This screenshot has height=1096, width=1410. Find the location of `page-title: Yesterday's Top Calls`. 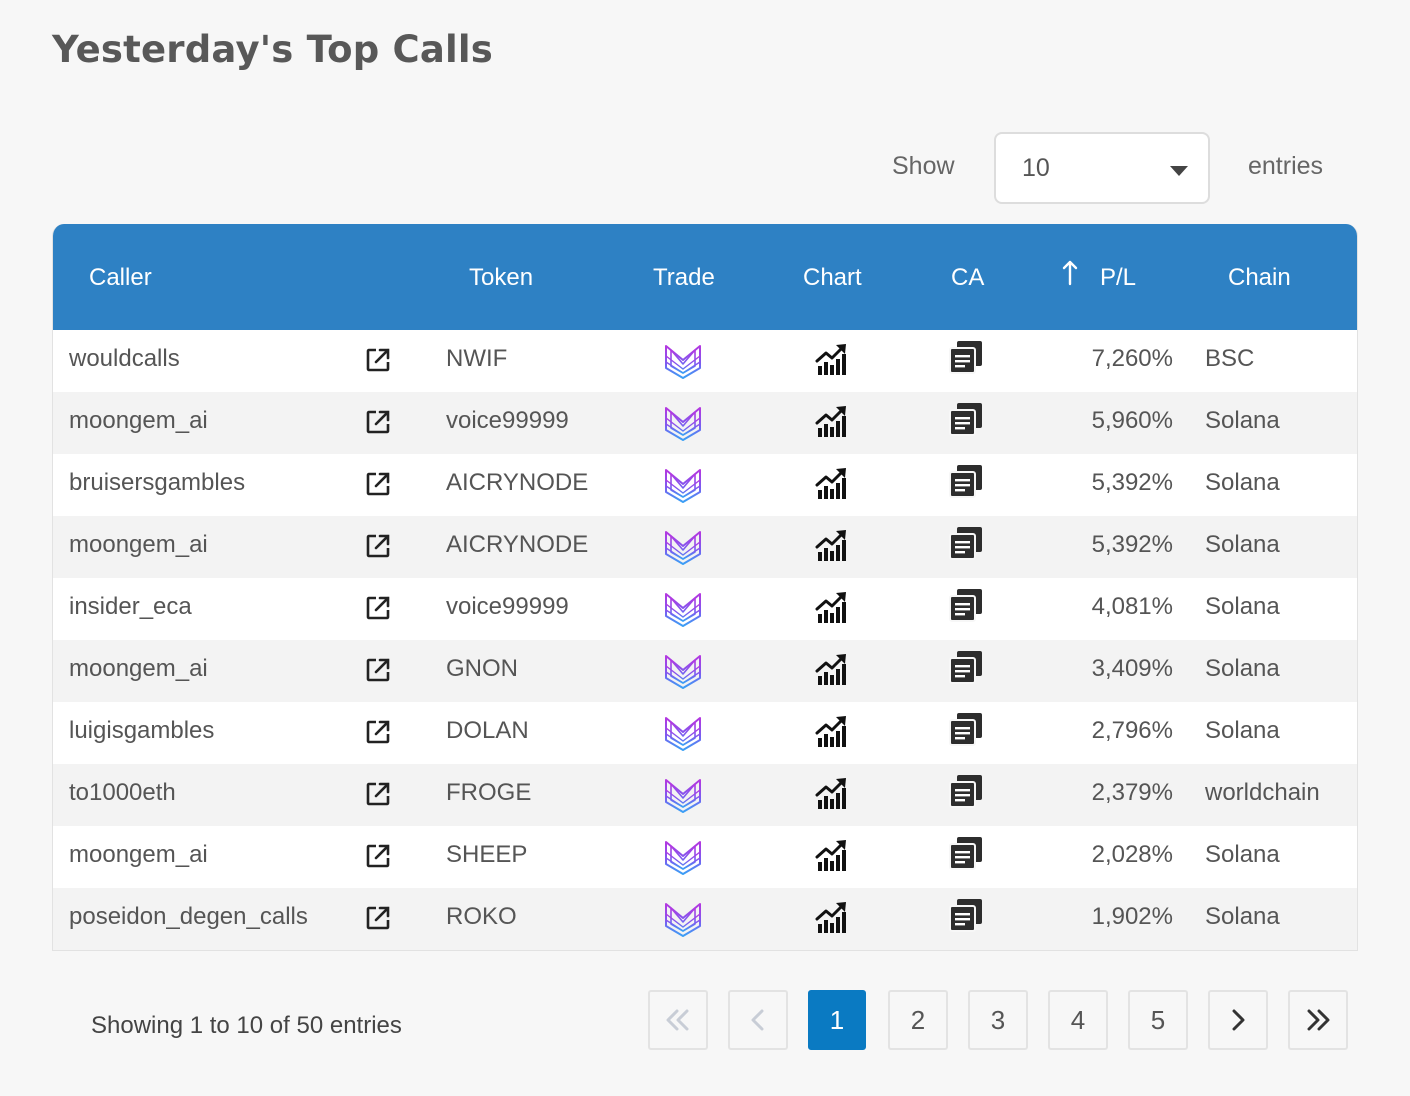

page-title: Yesterday's Top Calls is located at coordinates (273, 49).